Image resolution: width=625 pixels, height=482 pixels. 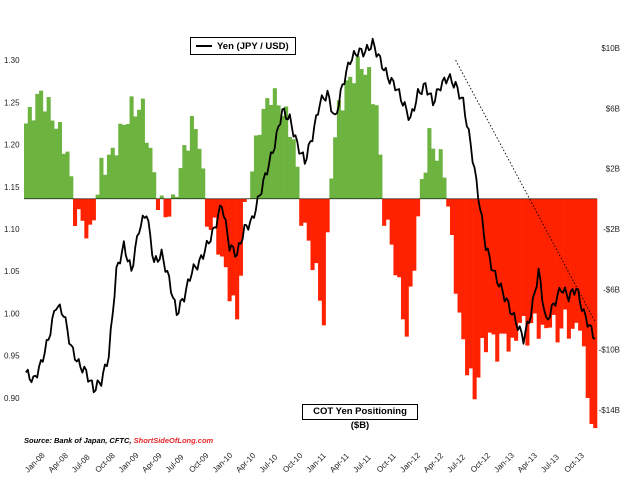 What do you see at coordinates (609, 410) in the screenshot?
I see `right-tick-label: -$14B` at bounding box center [609, 410].